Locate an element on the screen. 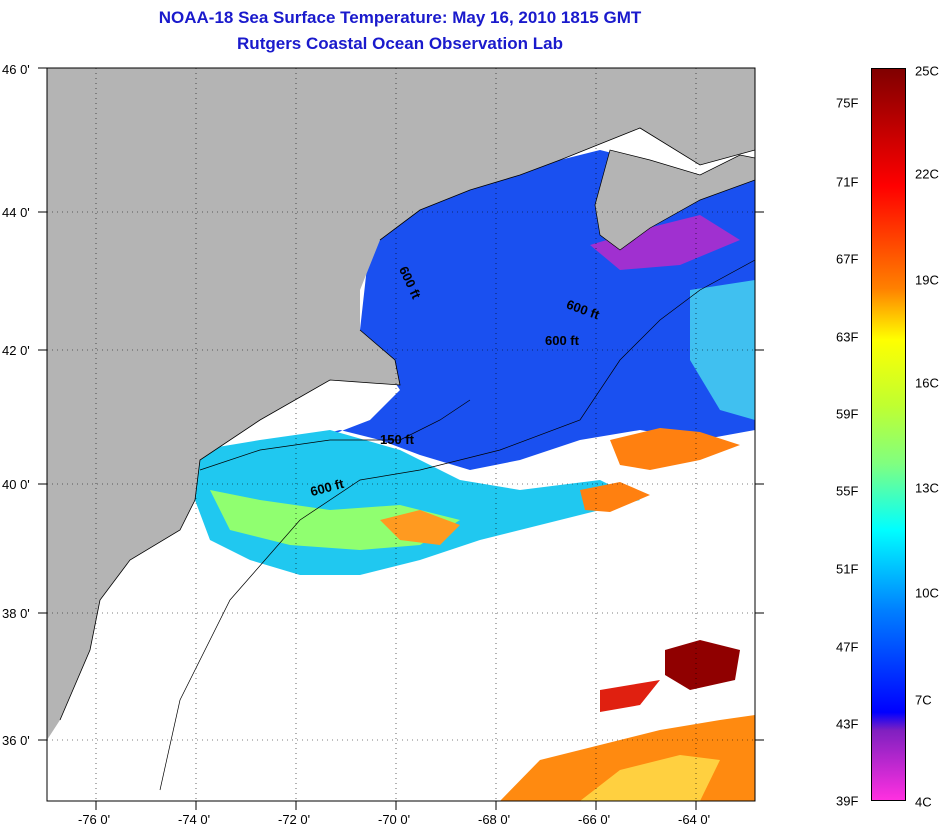 The width and height of the screenshot is (944, 840). lon-label: -74 0' is located at coordinates (194, 819).